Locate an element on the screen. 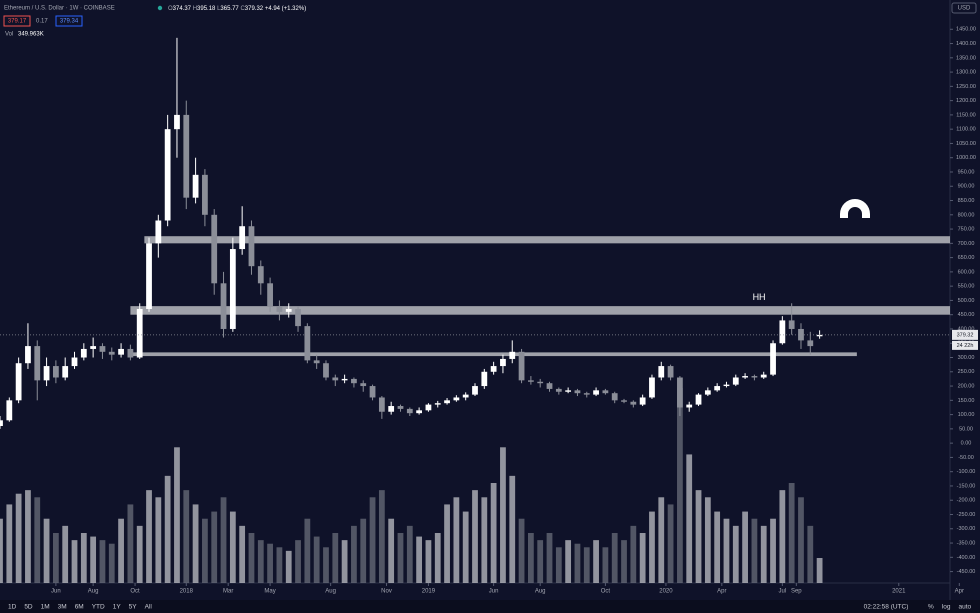 The width and height of the screenshot is (980, 613). annotation: HH is located at coordinates (759, 297).